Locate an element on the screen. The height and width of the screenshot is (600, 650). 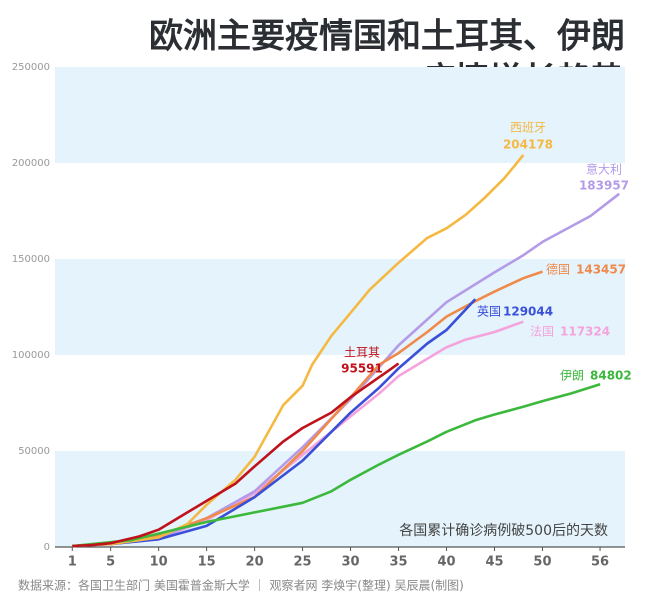
x-tick-label: 40 is located at coordinates (446, 562).